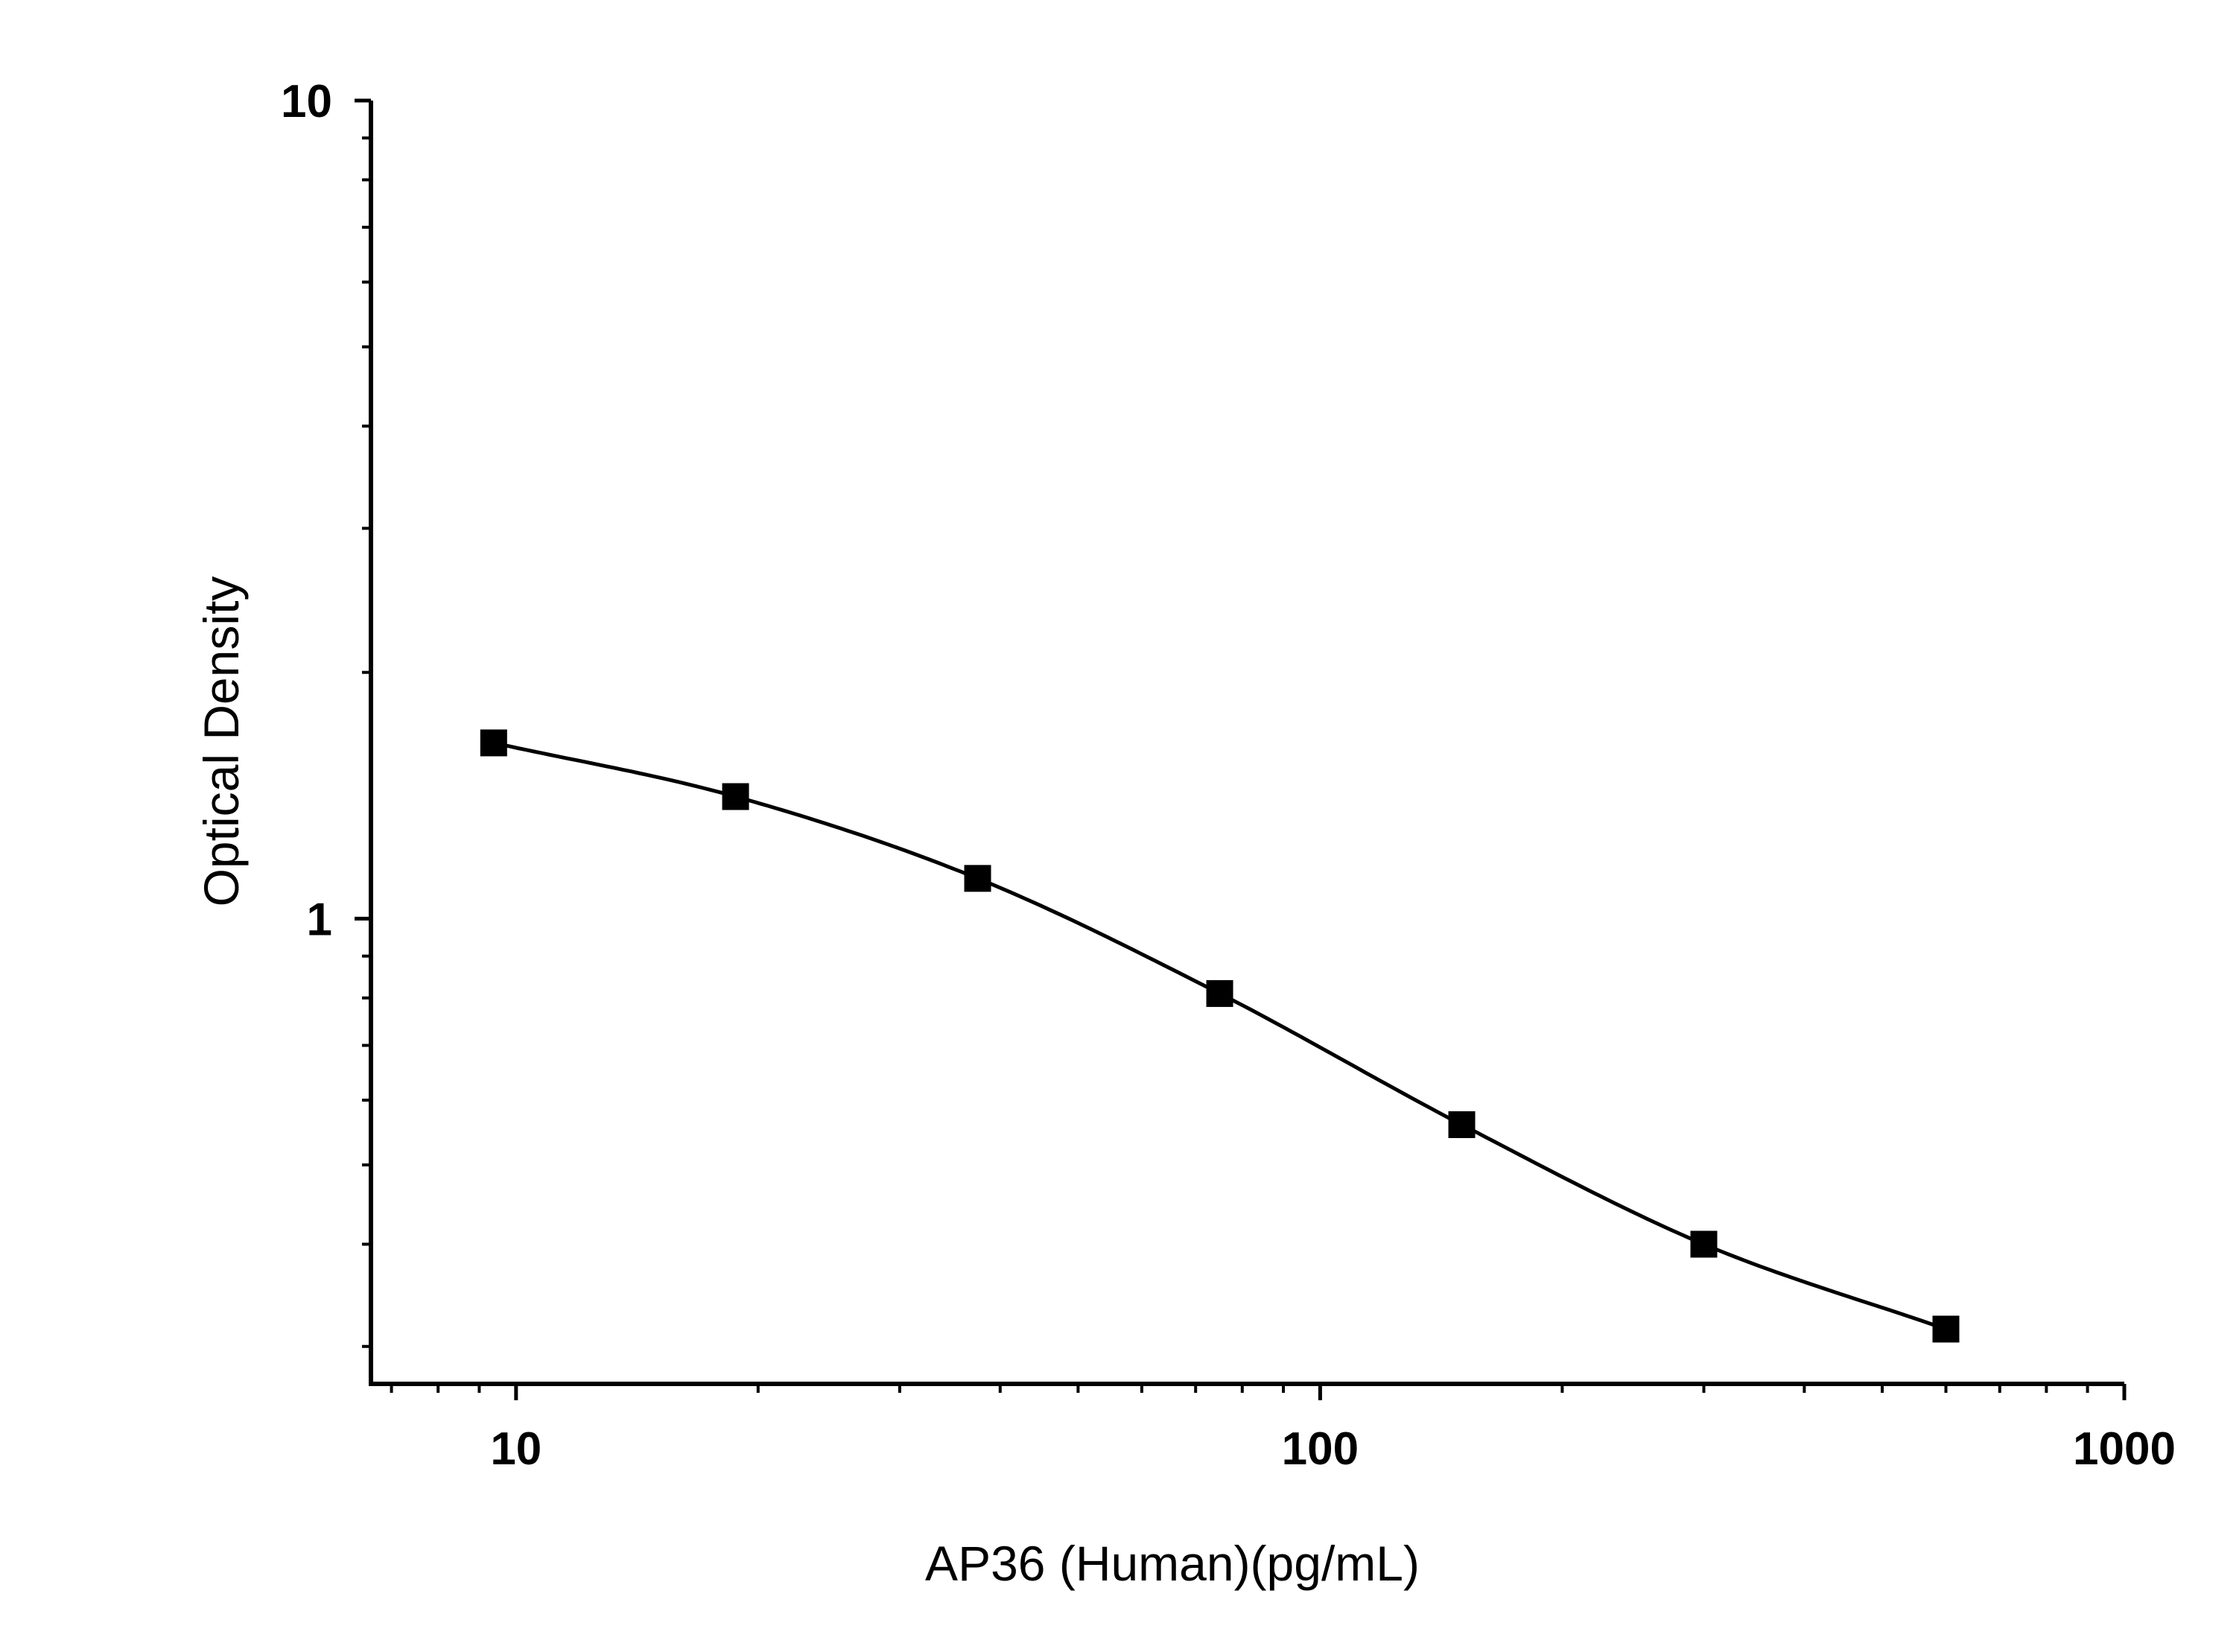 Image resolution: width=2239 pixels, height=1652 pixels. What do you see at coordinates (319, 919) in the screenshot?
I see `y-tick-label: 1` at bounding box center [319, 919].